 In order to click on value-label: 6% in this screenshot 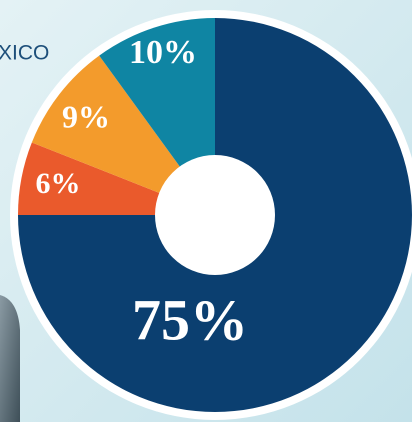, I will do `click(58, 183)`.